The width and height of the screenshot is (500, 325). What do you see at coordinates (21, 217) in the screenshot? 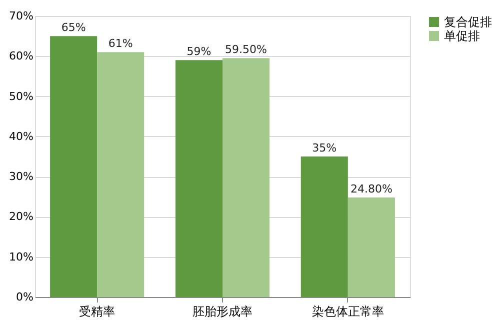
I see `y-tick-label: 20%` at bounding box center [21, 217].